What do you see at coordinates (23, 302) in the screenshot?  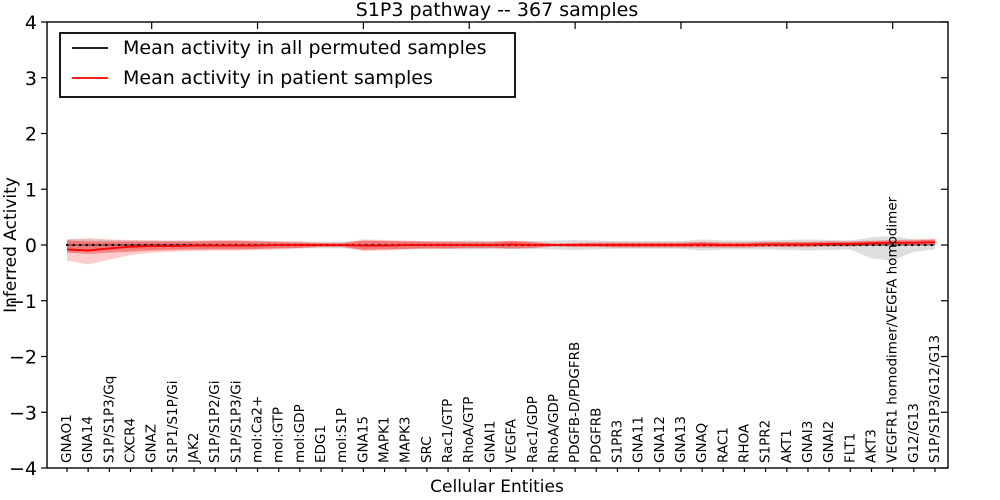 I see `y-tick-label: −1` at bounding box center [23, 302].